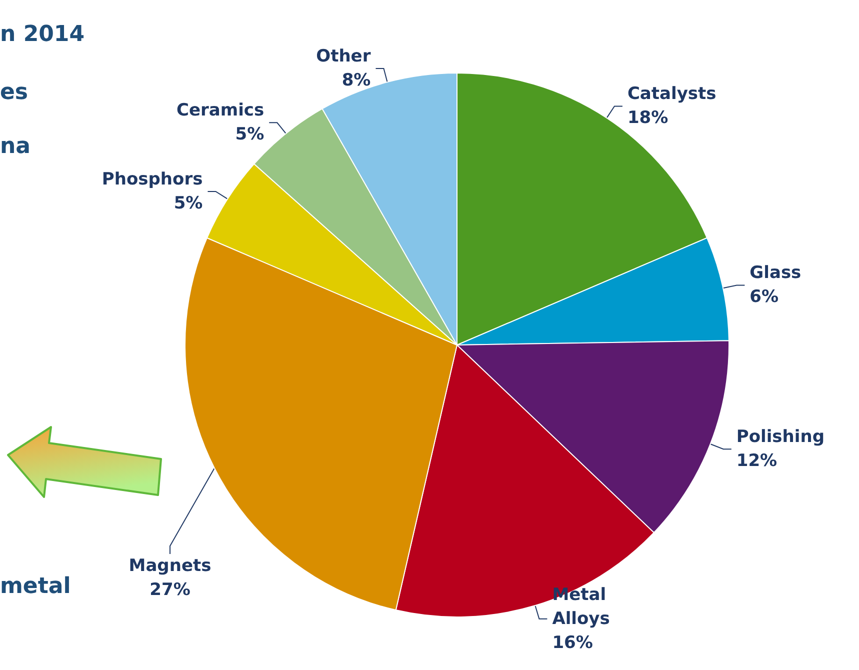 The height and width of the screenshot is (670, 859). What do you see at coordinates (776, 273) in the screenshot?
I see `slice-label: Glass` at bounding box center [776, 273].